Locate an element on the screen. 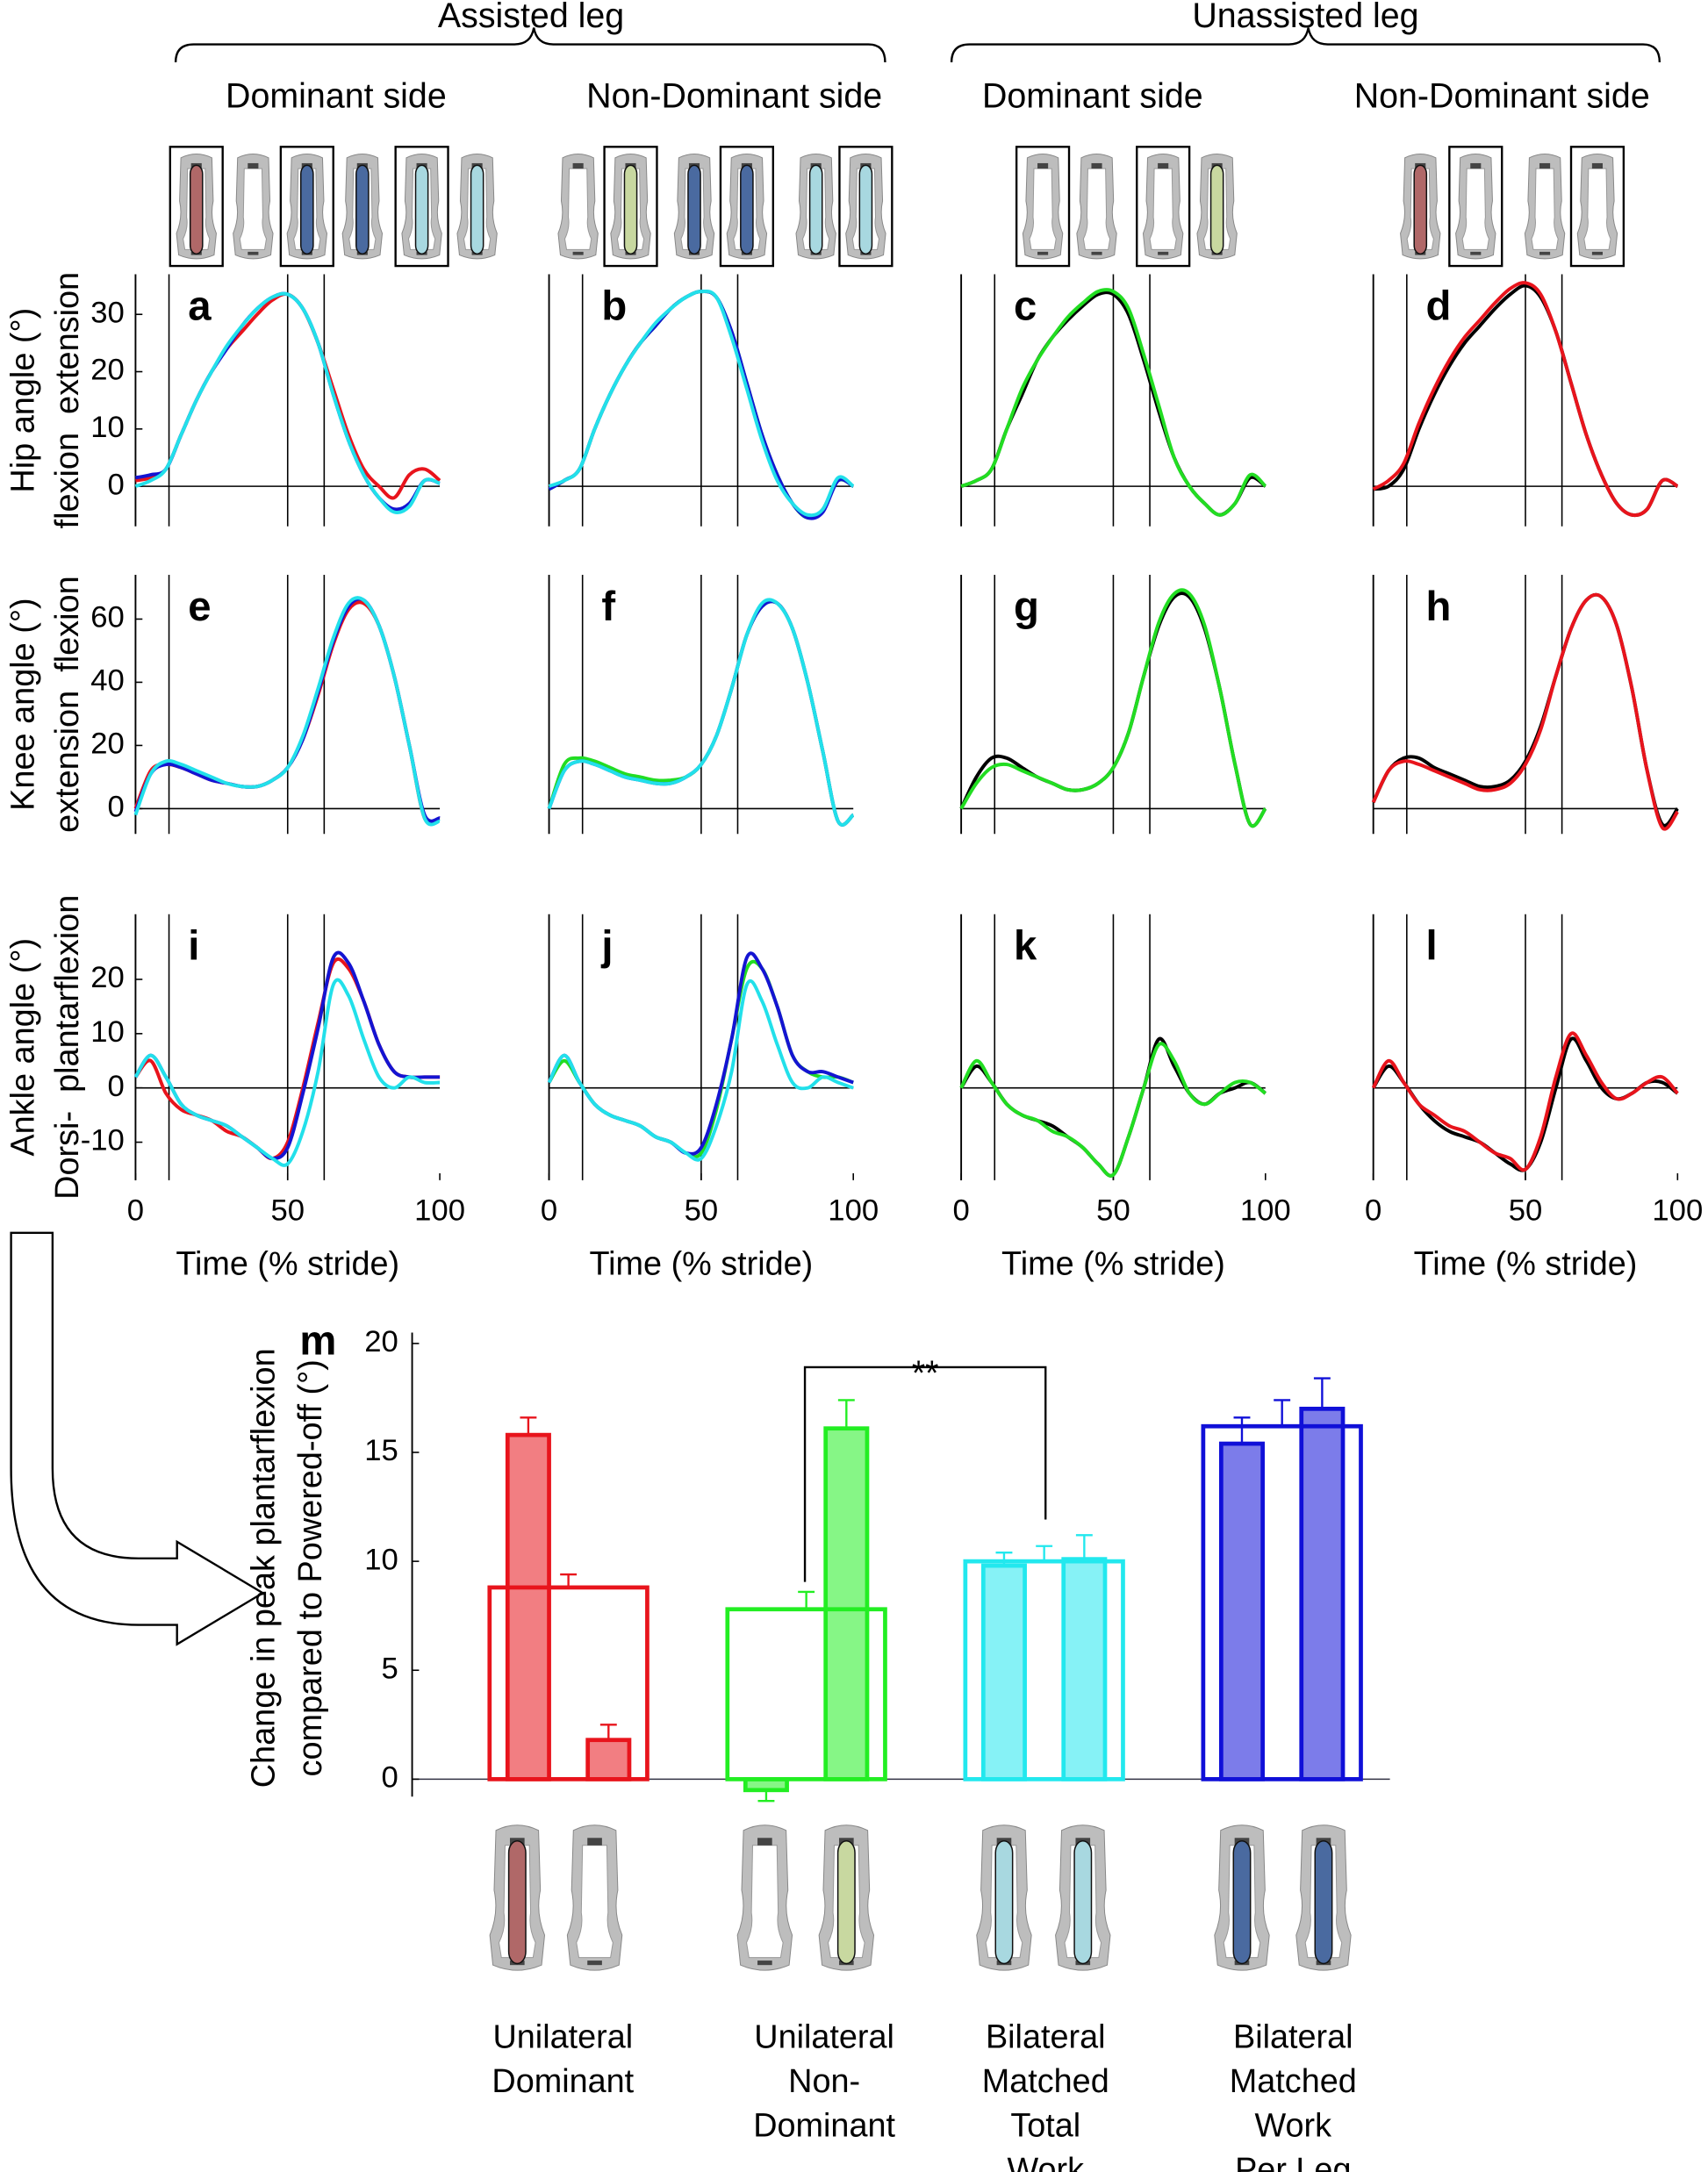 This screenshot has width=1708, height=2172. category-label: Non- is located at coordinates (824, 2081).